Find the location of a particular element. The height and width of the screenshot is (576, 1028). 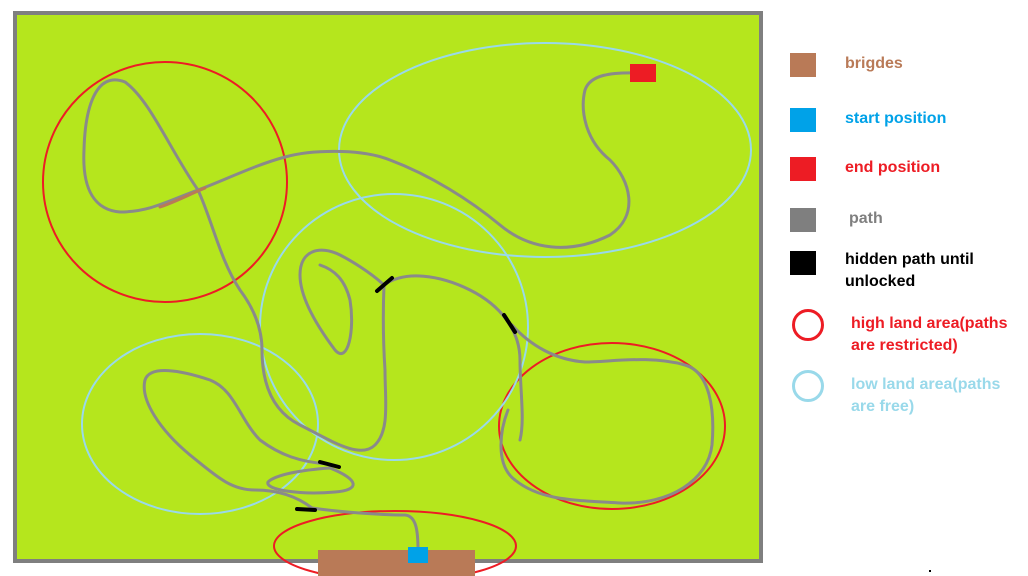

high-land-area-east is located at coordinates (612, 426).